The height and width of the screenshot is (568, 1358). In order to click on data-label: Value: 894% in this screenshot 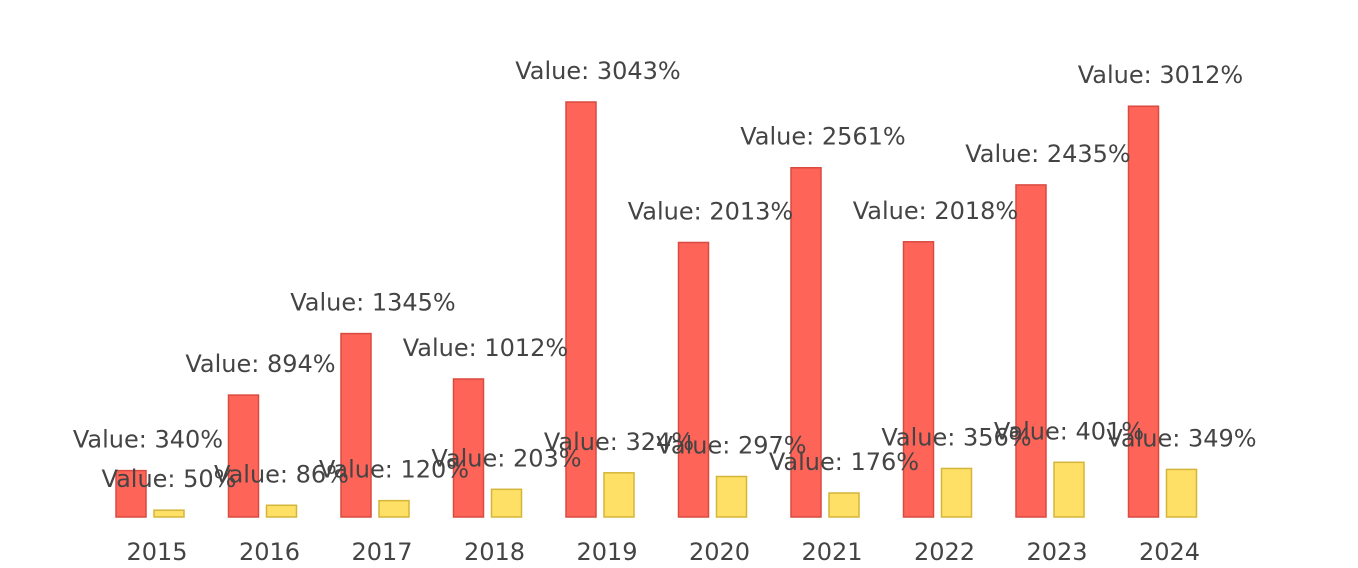, I will do `click(260, 364)`.